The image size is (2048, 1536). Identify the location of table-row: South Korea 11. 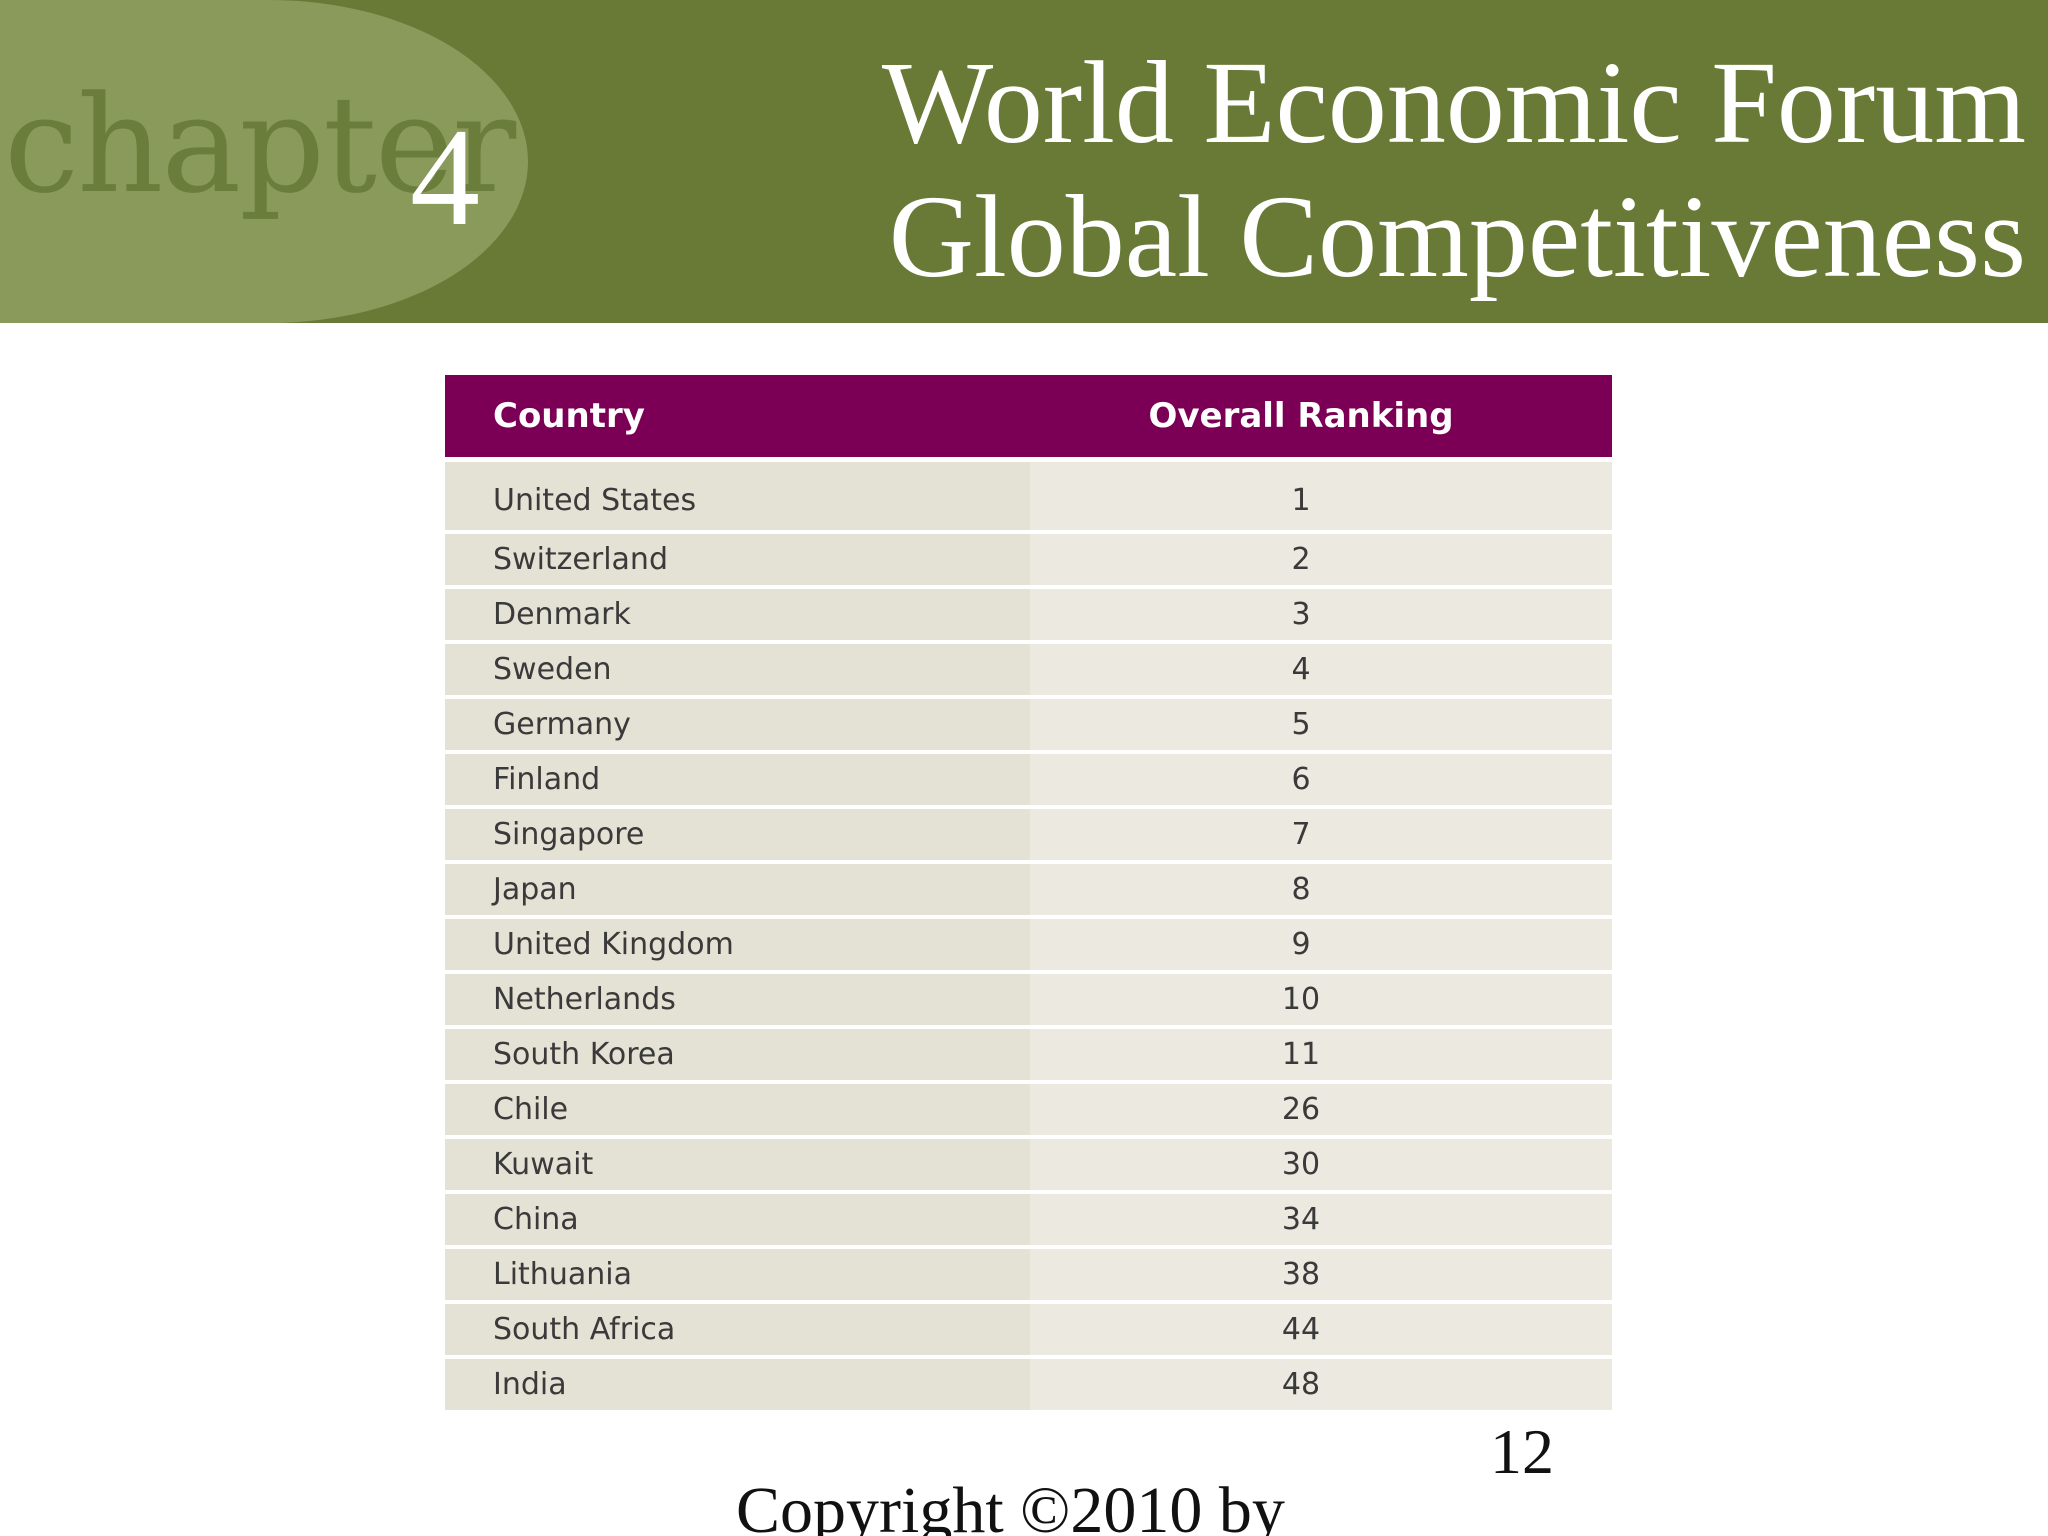
(1028, 1055).